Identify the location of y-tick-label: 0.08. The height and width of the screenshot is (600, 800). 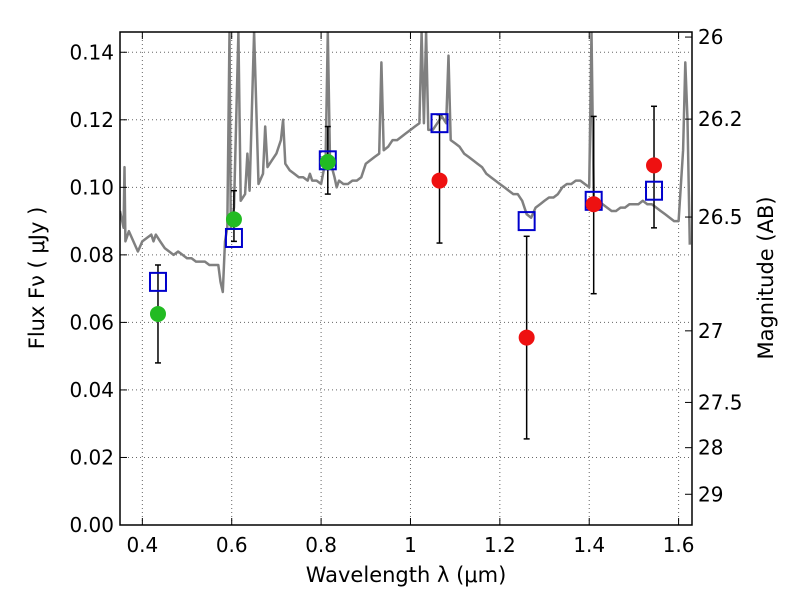
(91, 255).